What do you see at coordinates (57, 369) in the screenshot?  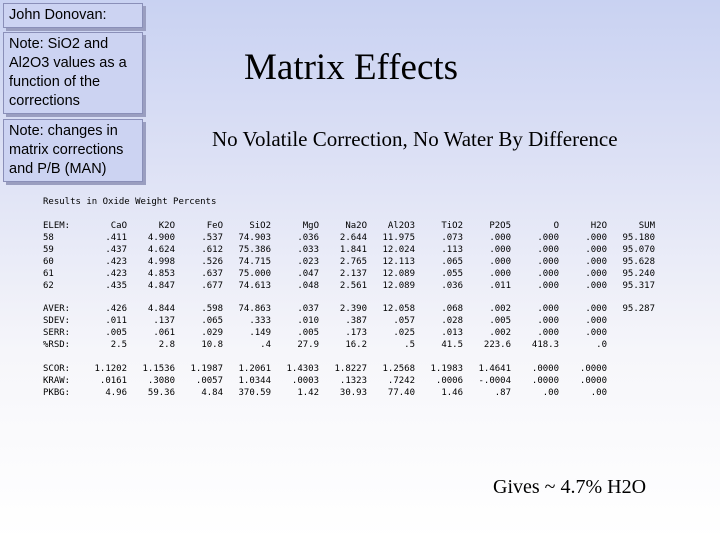 I see `row-label: SCOR:` at bounding box center [57, 369].